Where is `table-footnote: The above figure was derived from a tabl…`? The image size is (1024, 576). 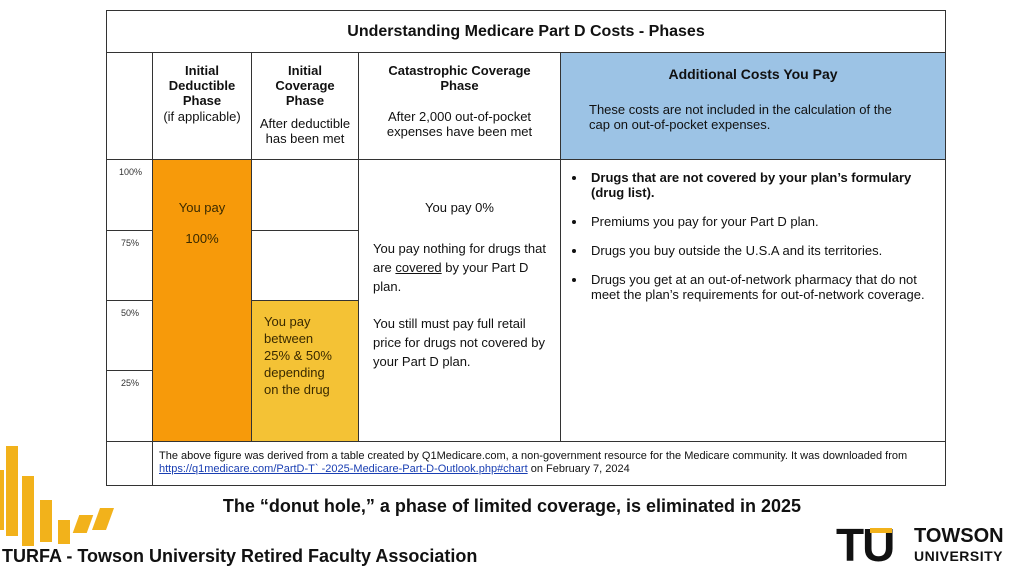
table-footnote: The above figure was derived from a tabl… is located at coordinates (549, 463).